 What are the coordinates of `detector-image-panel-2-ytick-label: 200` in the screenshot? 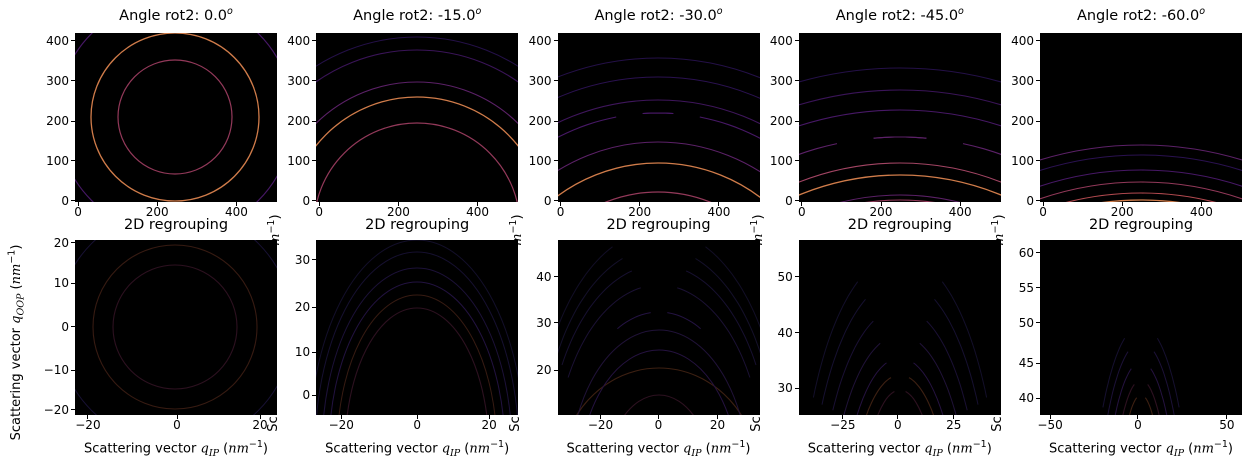 It's located at (299, 121).